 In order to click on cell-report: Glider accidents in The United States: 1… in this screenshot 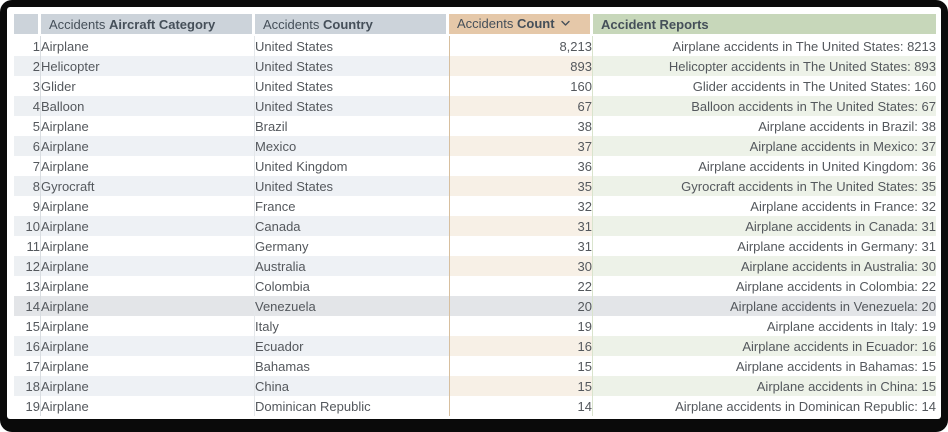, I will do `click(764, 86)`.